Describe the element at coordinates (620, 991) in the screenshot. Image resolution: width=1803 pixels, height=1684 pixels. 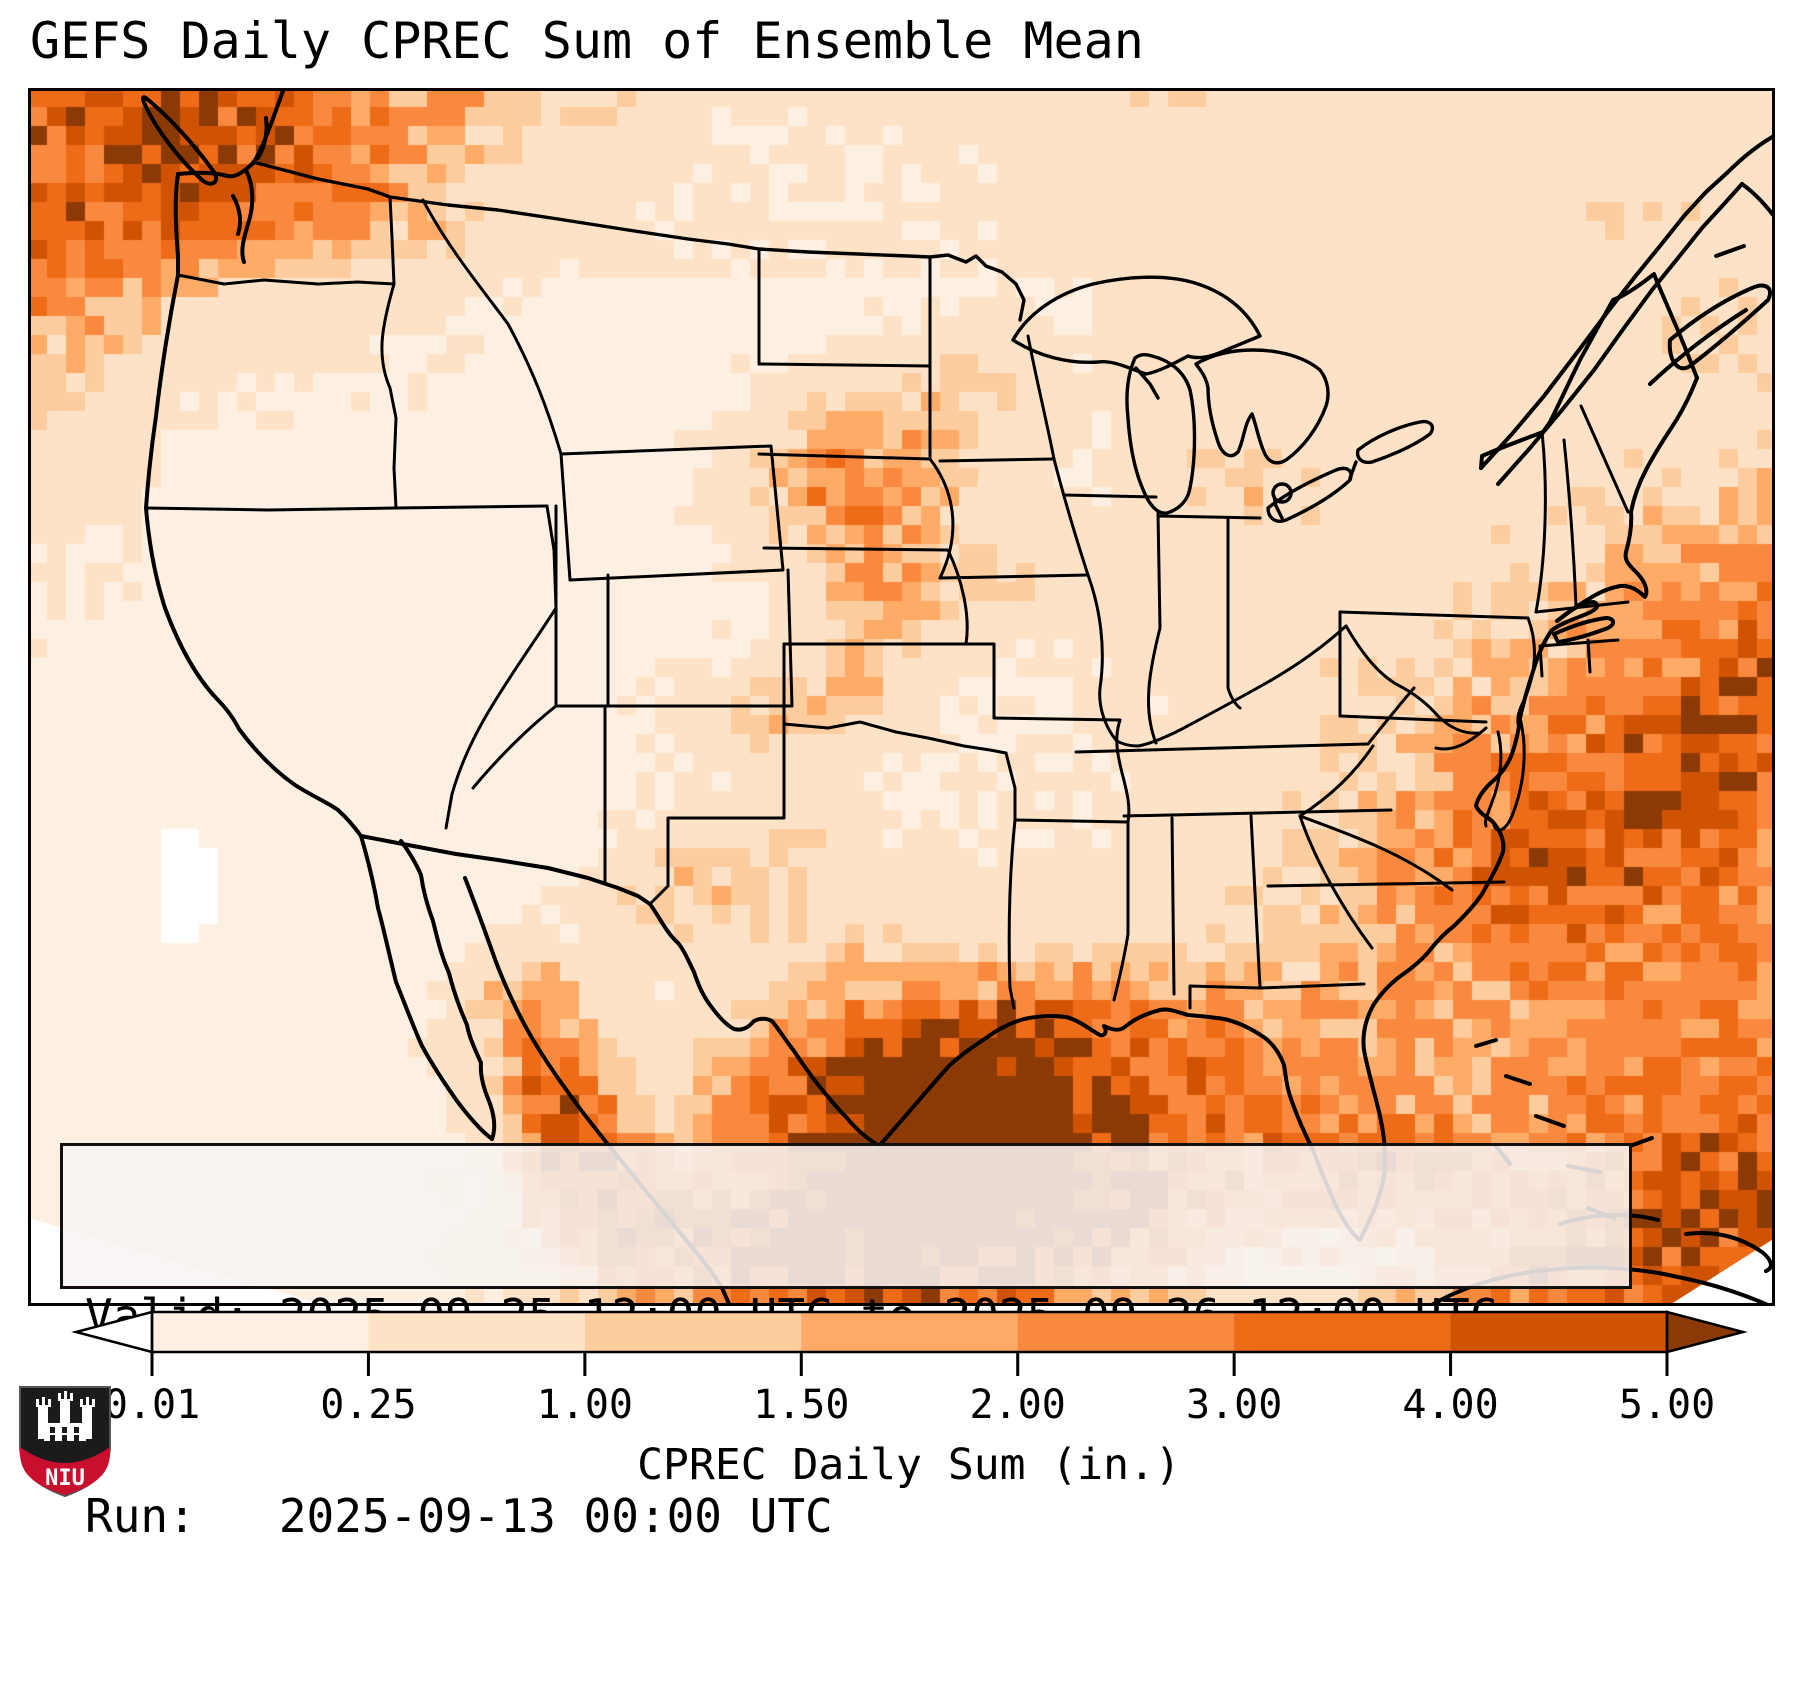
I see `us-mexico-border` at that location.